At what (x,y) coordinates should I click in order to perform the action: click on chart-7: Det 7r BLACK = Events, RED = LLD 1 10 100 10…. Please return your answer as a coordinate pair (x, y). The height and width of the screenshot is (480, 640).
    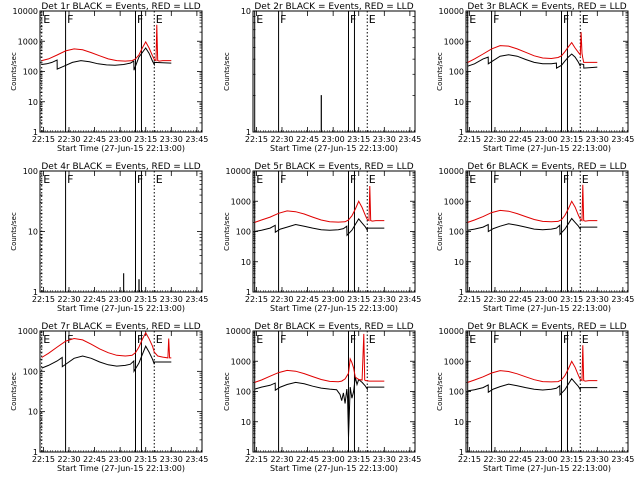
    Looking at the image, I should click on (109, 397).